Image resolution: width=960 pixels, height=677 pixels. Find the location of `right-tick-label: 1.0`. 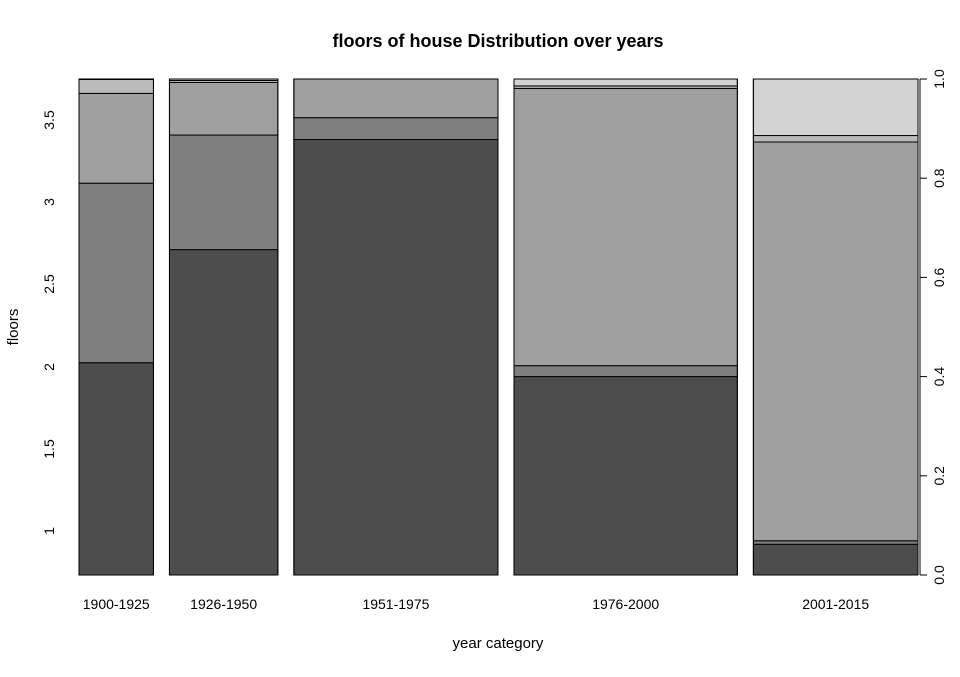

right-tick-label: 1.0 is located at coordinates (939, 79).